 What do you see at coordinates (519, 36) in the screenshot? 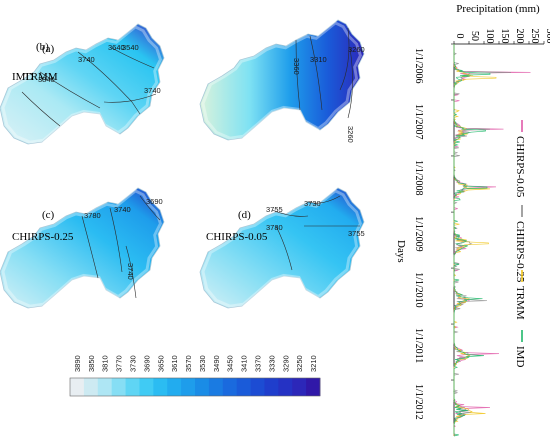
I see `value-tick-label: 200` at bounding box center [519, 36].